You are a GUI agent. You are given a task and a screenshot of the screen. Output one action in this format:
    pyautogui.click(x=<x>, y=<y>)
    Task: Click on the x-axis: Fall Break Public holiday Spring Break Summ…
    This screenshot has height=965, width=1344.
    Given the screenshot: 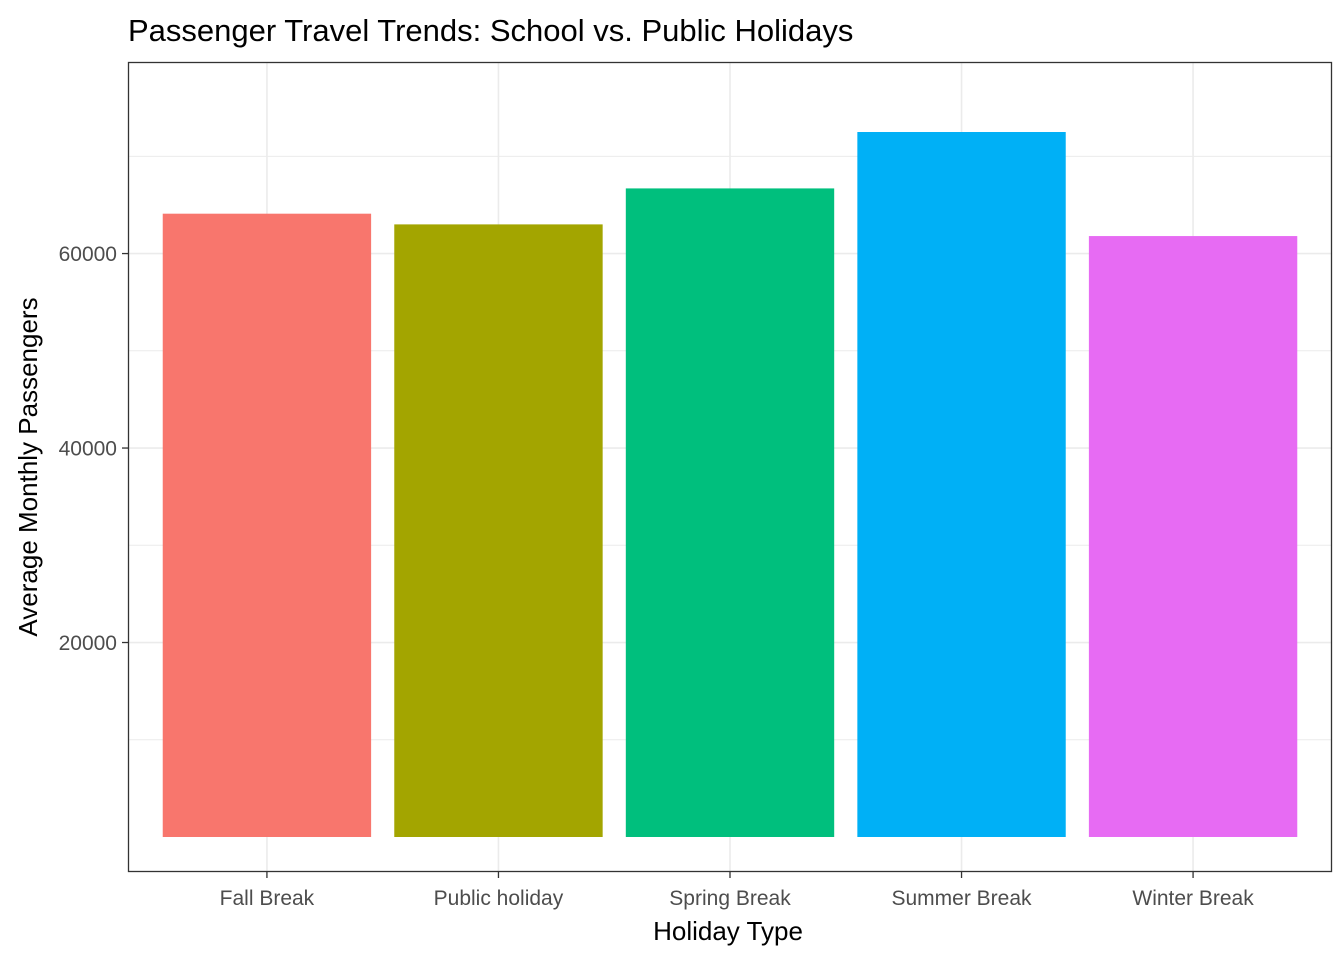 What is the action you would take?
    pyautogui.click(x=737, y=891)
    